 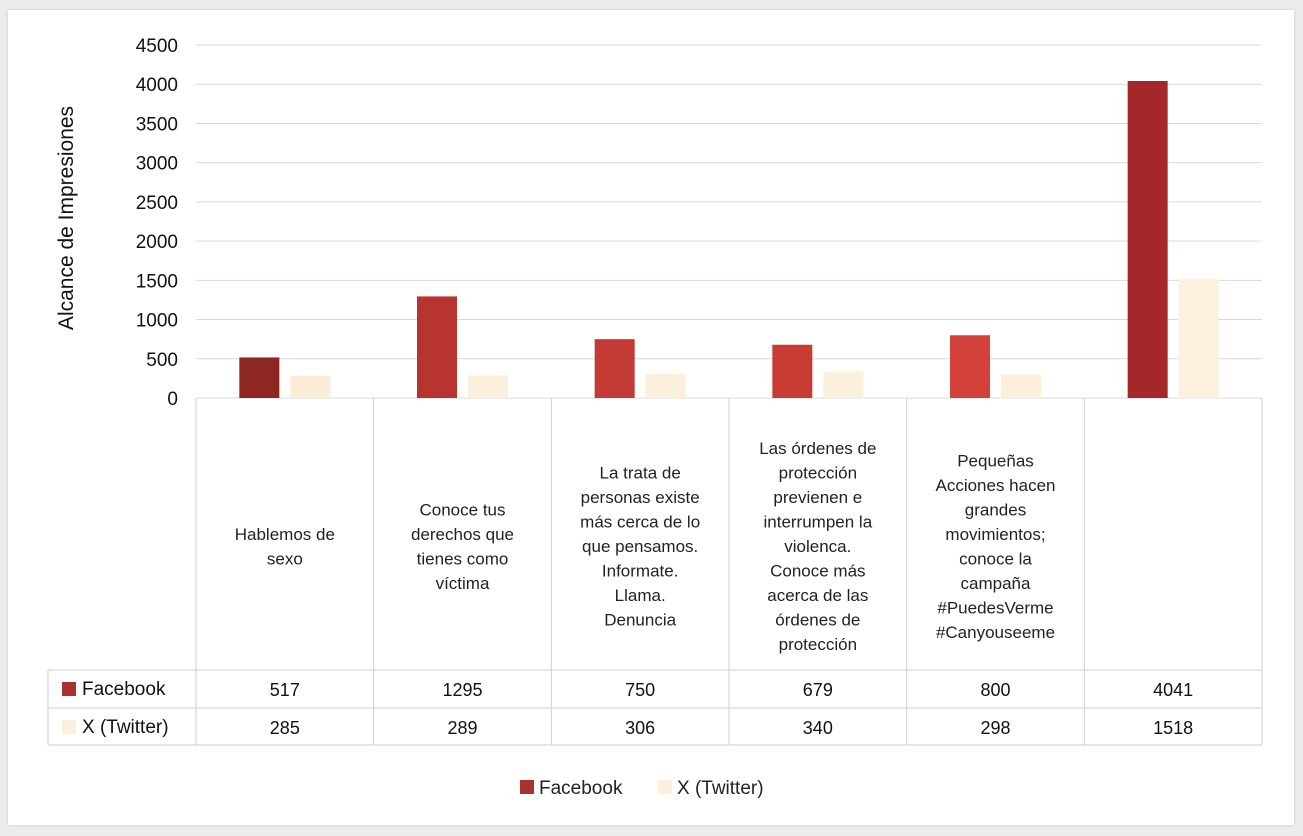 I want to click on category-label: tienes como, so click(x=463, y=558).